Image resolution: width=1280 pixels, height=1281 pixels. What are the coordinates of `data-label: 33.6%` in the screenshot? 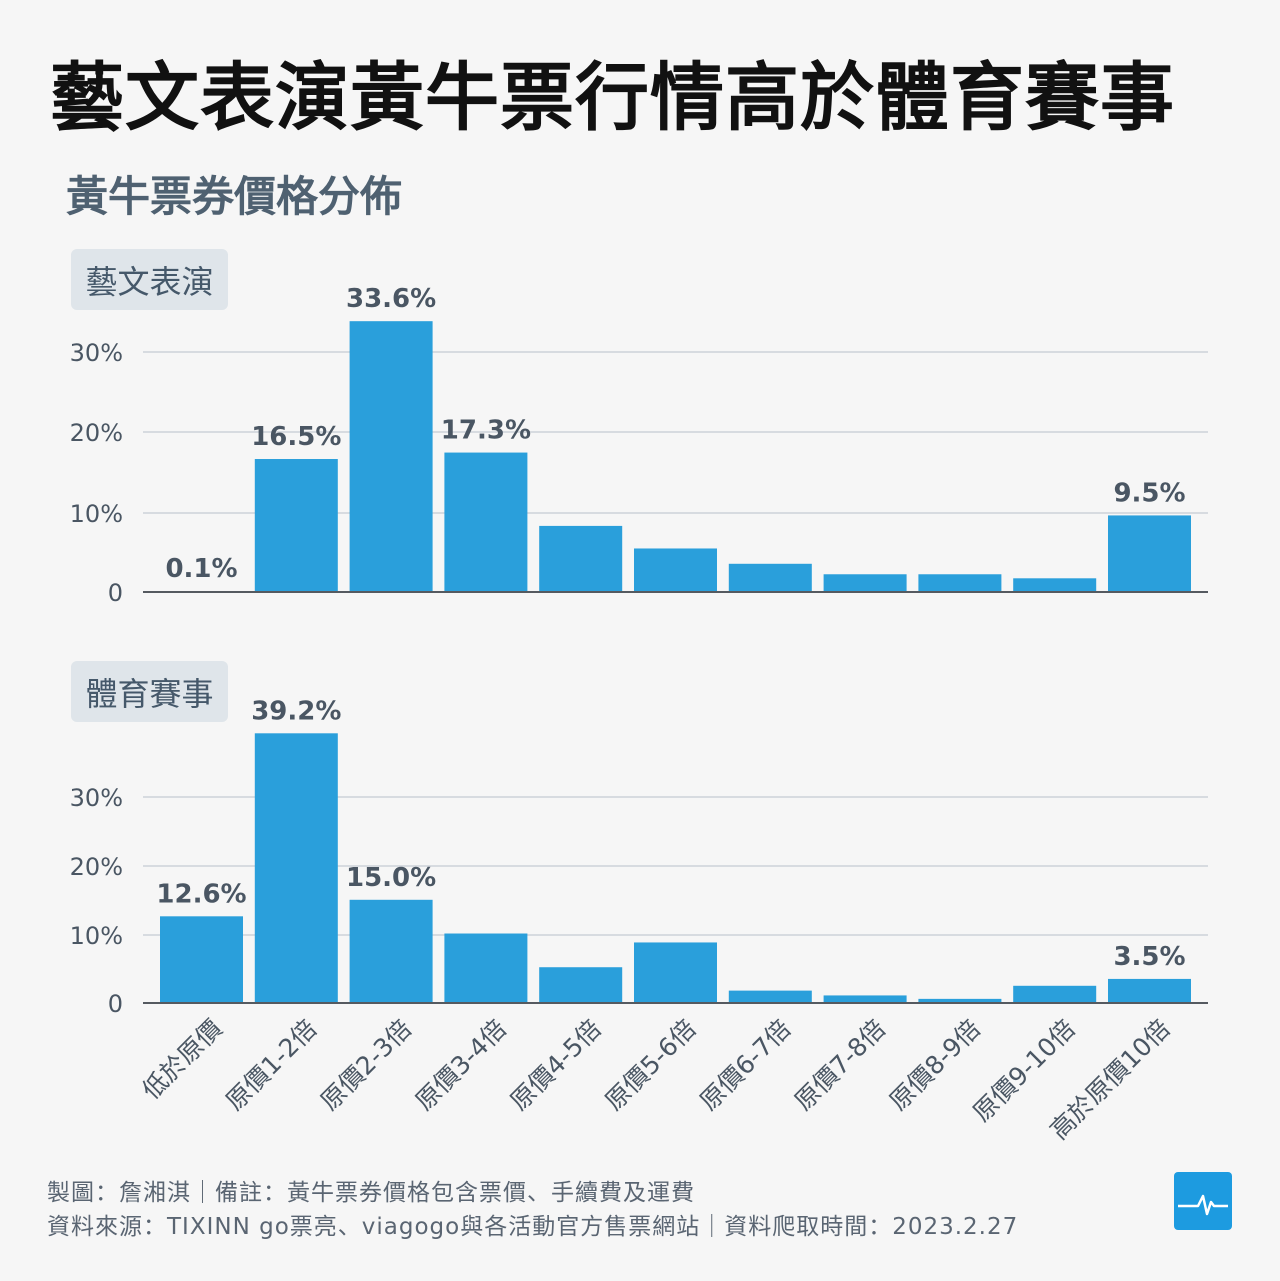 It's located at (391, 299).